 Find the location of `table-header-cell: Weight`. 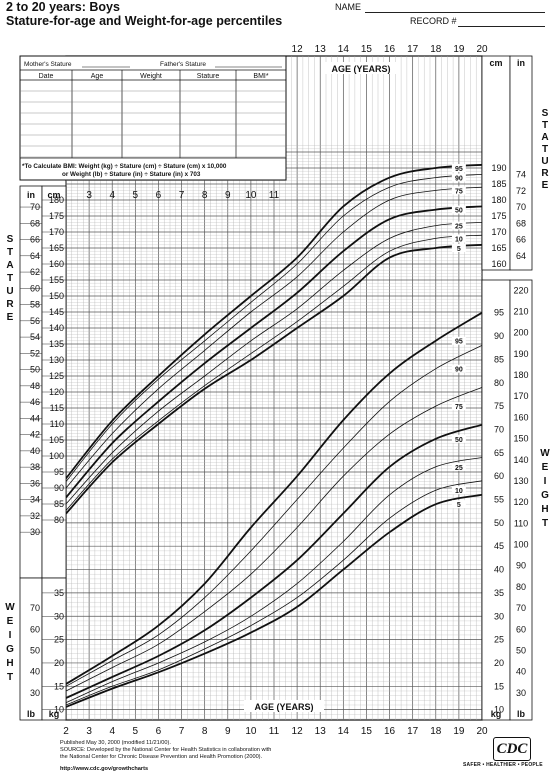

table-header-cell: Weight is located at coordinates (151, 76).